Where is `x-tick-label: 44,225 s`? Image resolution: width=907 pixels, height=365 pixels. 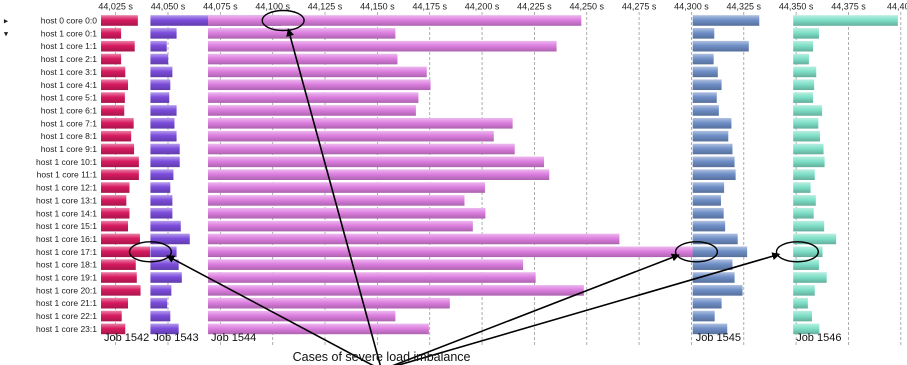 x-tick-label: 44,225 s is located at coordinates (534, 7).